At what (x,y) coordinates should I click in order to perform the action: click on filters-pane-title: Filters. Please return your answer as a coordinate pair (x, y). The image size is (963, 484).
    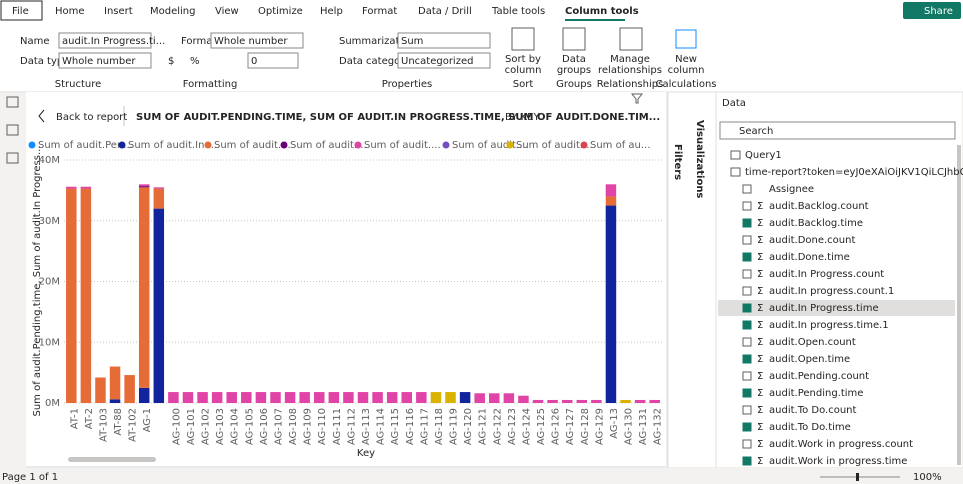
    Looking at the image, I should click on (677, 162).